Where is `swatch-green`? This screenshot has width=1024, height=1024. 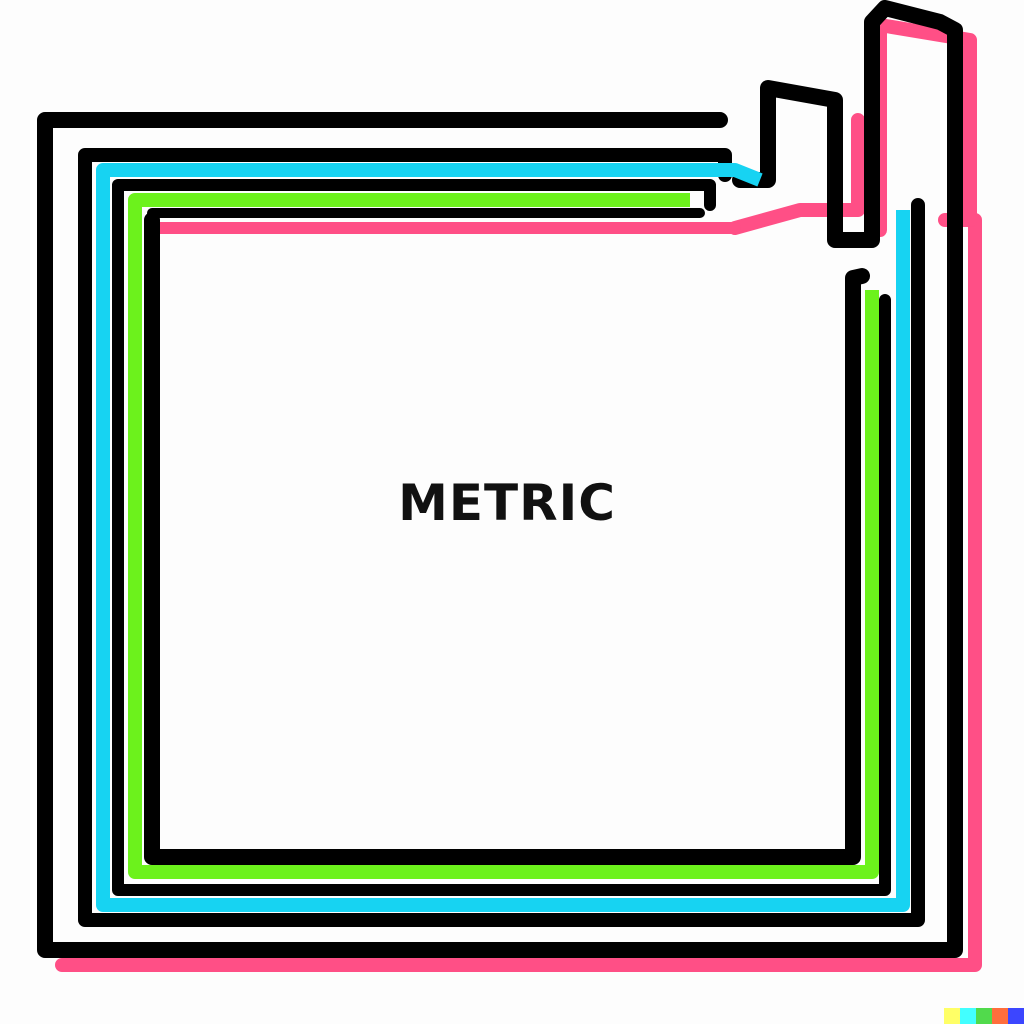 swatch-green is located at coordinates (984, 1016).